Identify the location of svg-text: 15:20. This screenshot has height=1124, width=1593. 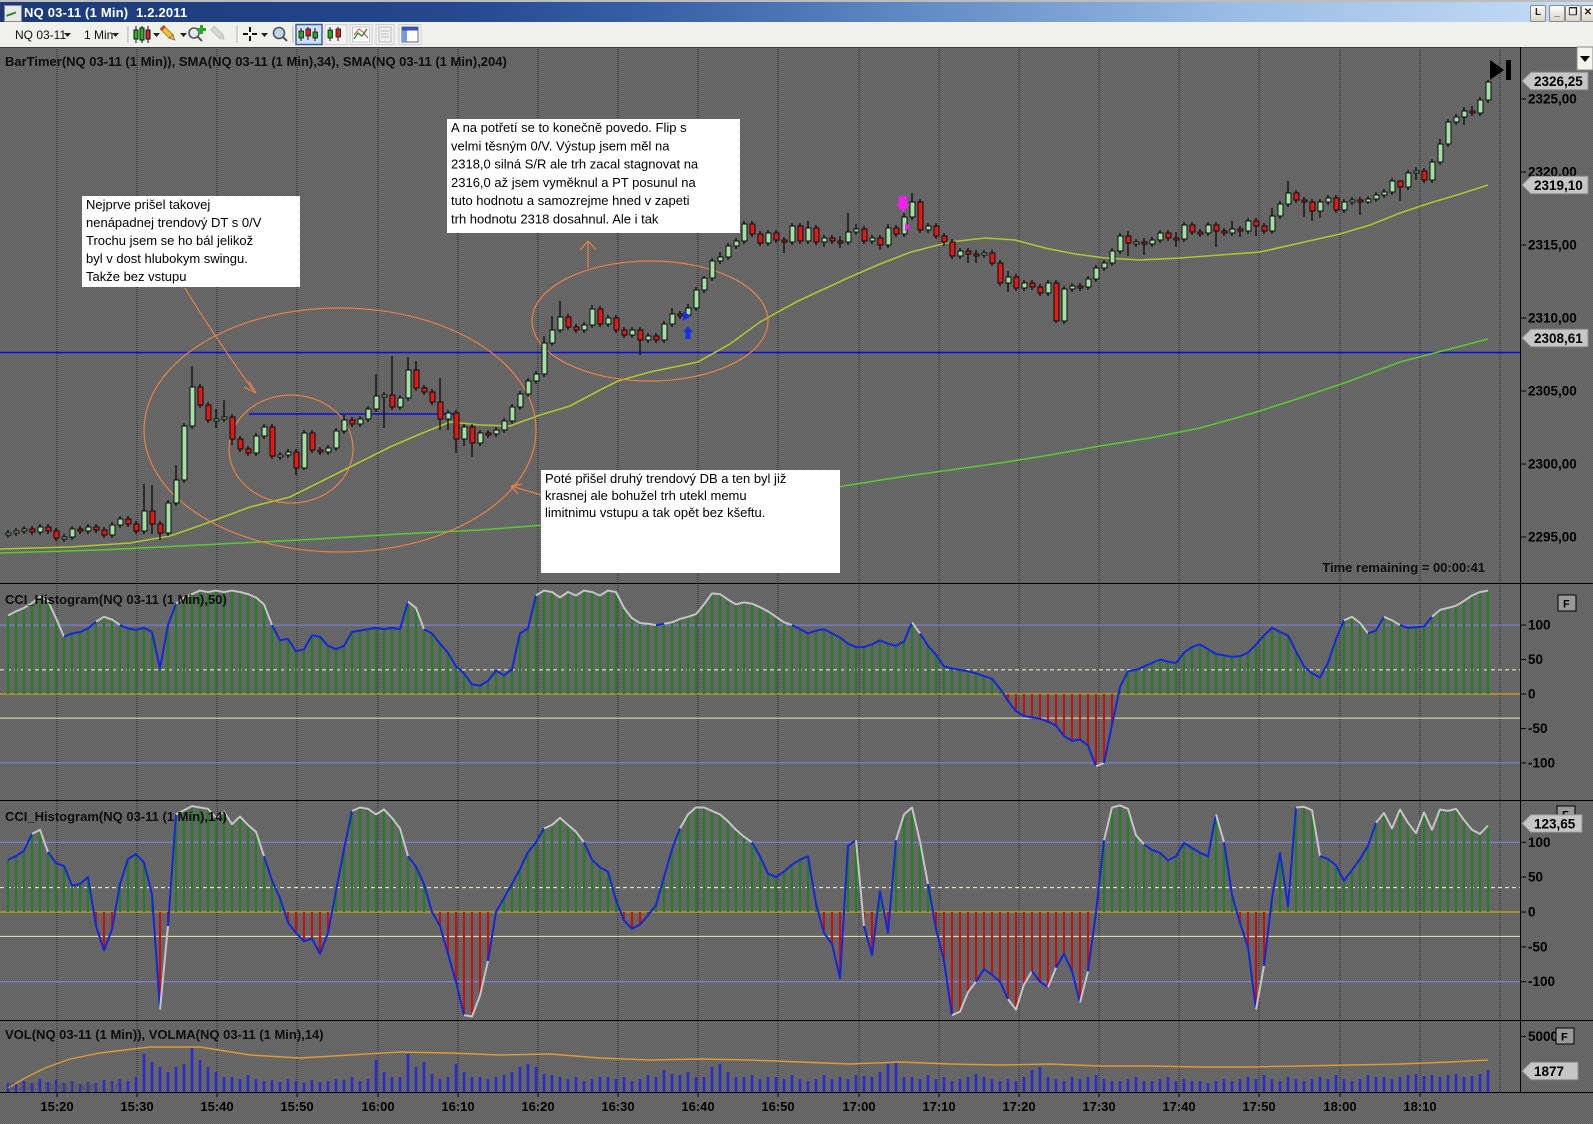
(56, 1106).